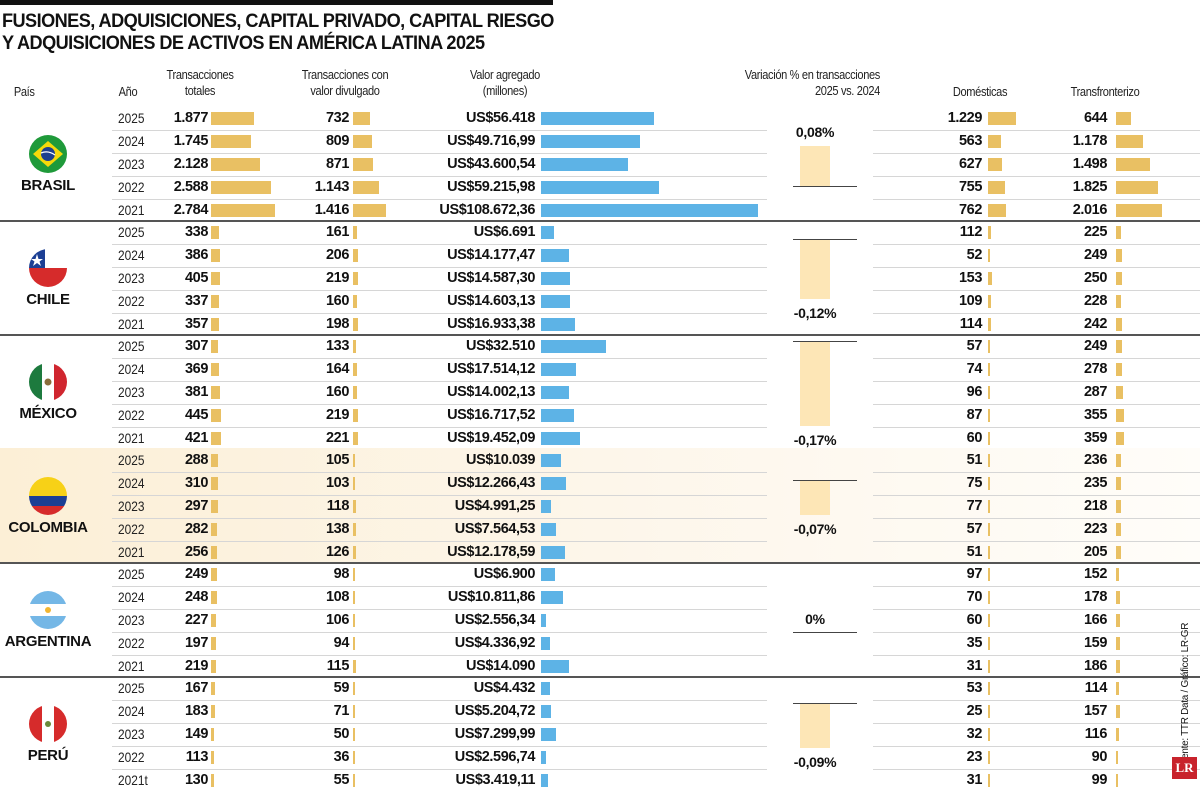  Describe the element at coordinates (974, 255) in the screenshot. I see `domestic-value: 52` at that location.